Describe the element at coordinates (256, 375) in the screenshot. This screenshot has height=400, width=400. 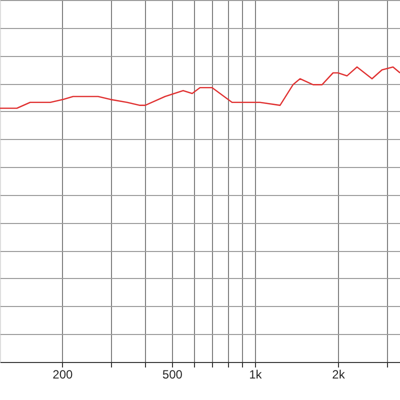
I see `x-tick-label: 1k` at that location.